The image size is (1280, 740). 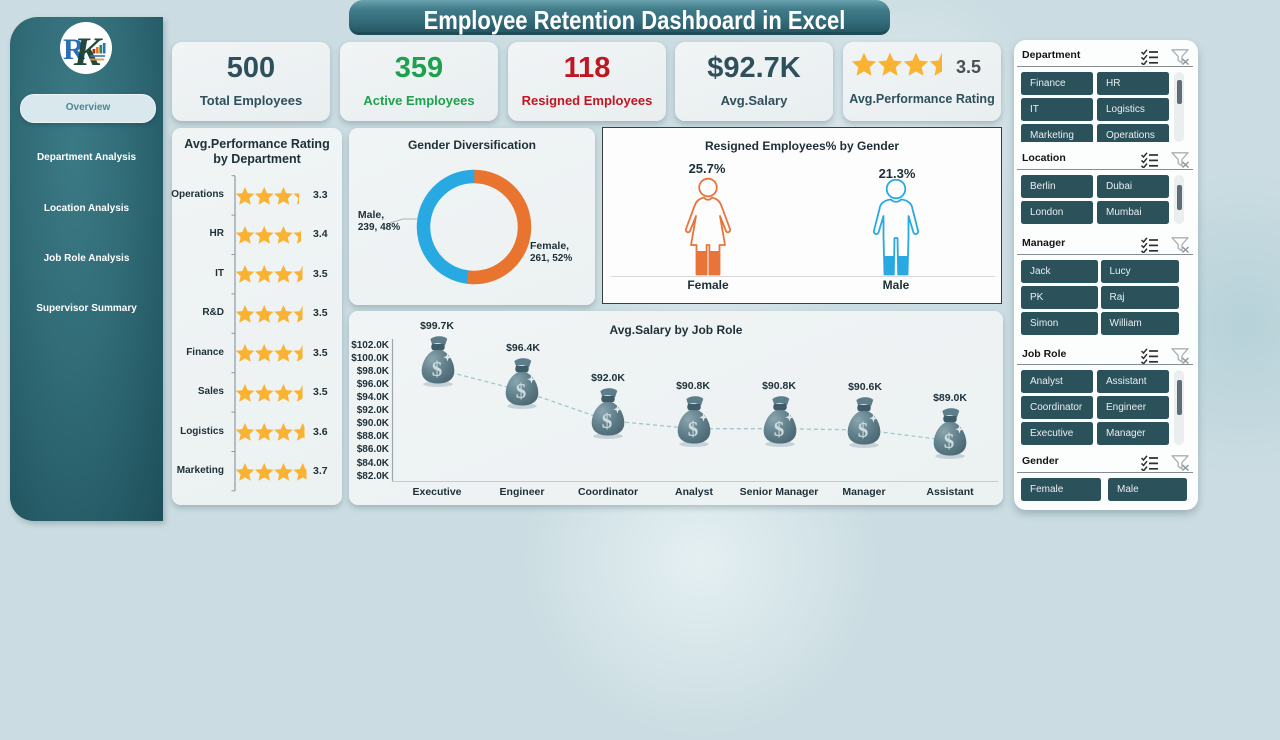 I want to click on svg-text: R, so click(x=74, y=49).